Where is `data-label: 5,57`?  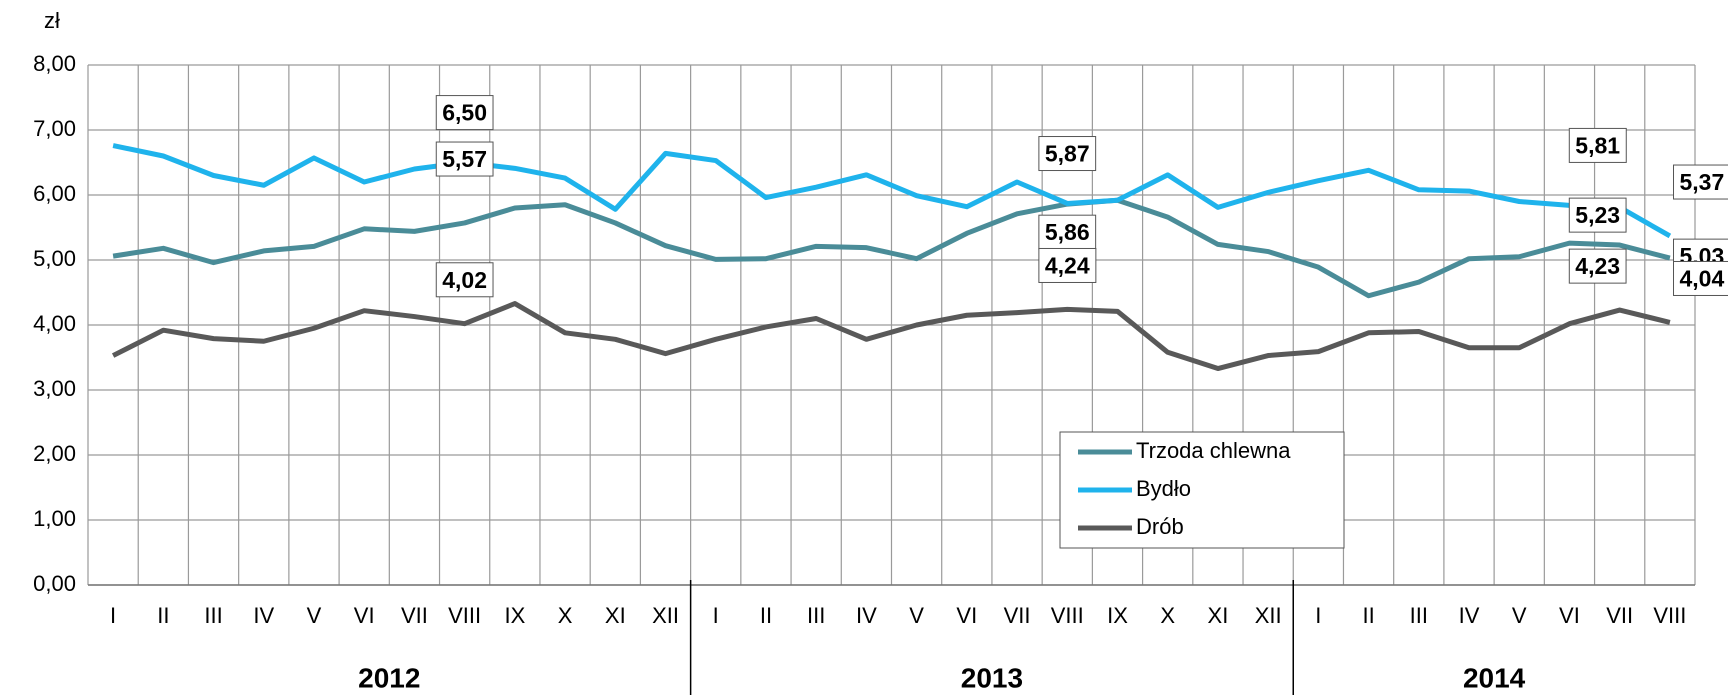 data-label: 5,57 is located at coordinates (464, 159).